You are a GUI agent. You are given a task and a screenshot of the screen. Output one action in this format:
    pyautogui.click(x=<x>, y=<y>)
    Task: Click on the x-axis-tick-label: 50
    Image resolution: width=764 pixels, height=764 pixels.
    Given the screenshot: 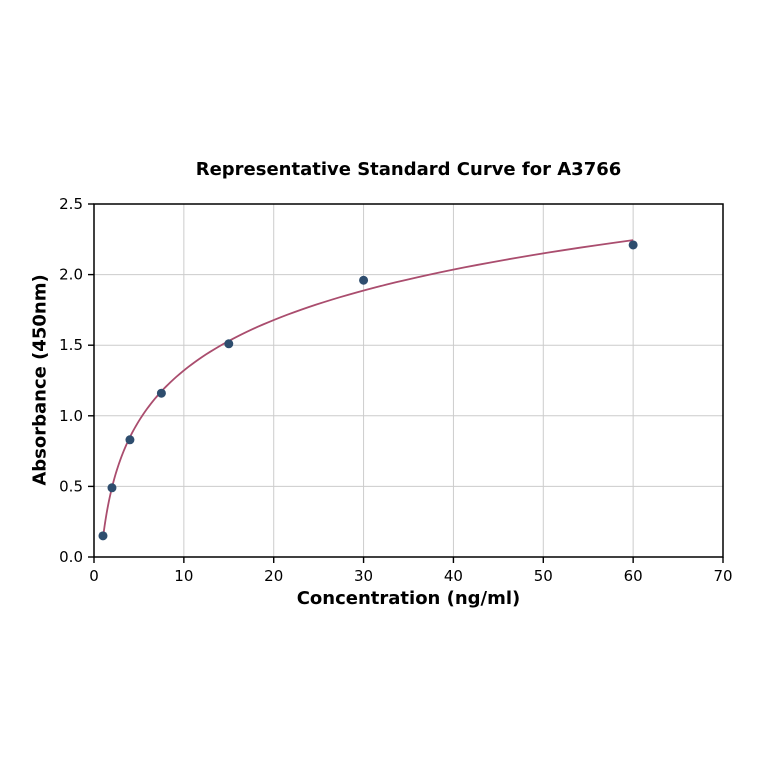 What is the action you would take?
    pyautogui.click(x=543, y=576)
    